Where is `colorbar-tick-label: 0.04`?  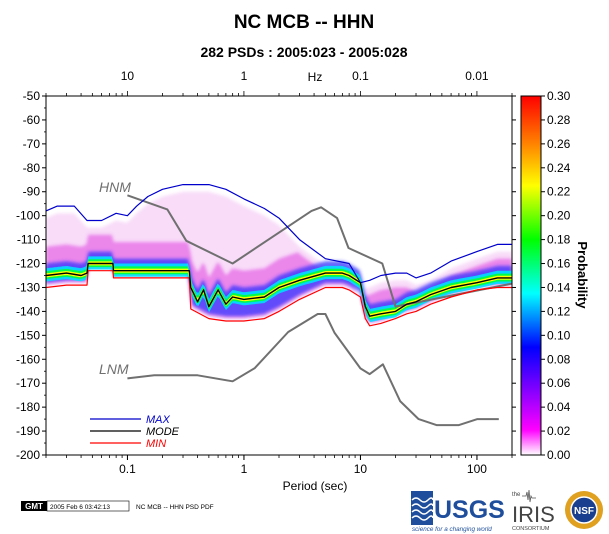
colorbar-tick-label: 0.04 is located at coordinates (559, 407).